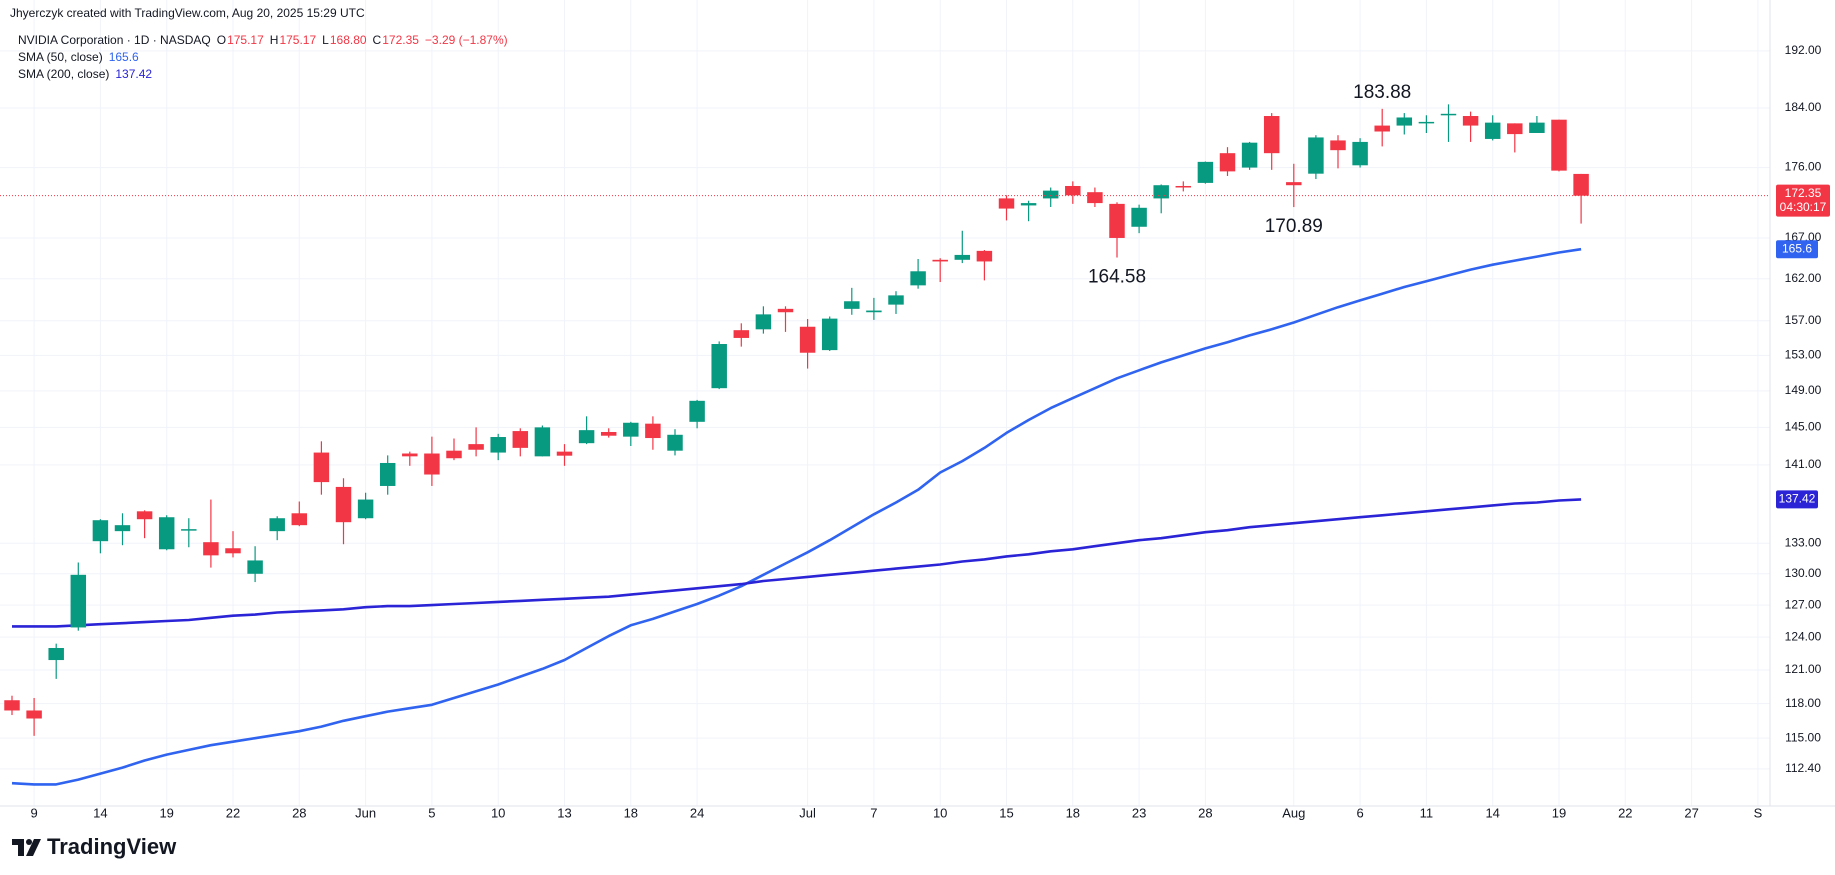 The width and height of the screenshot is (1835, 875). What do you see at coordinates (1492, 812) in the screenshot?
I see `x-tick-label: 14` at bounding box center [1492, 812].